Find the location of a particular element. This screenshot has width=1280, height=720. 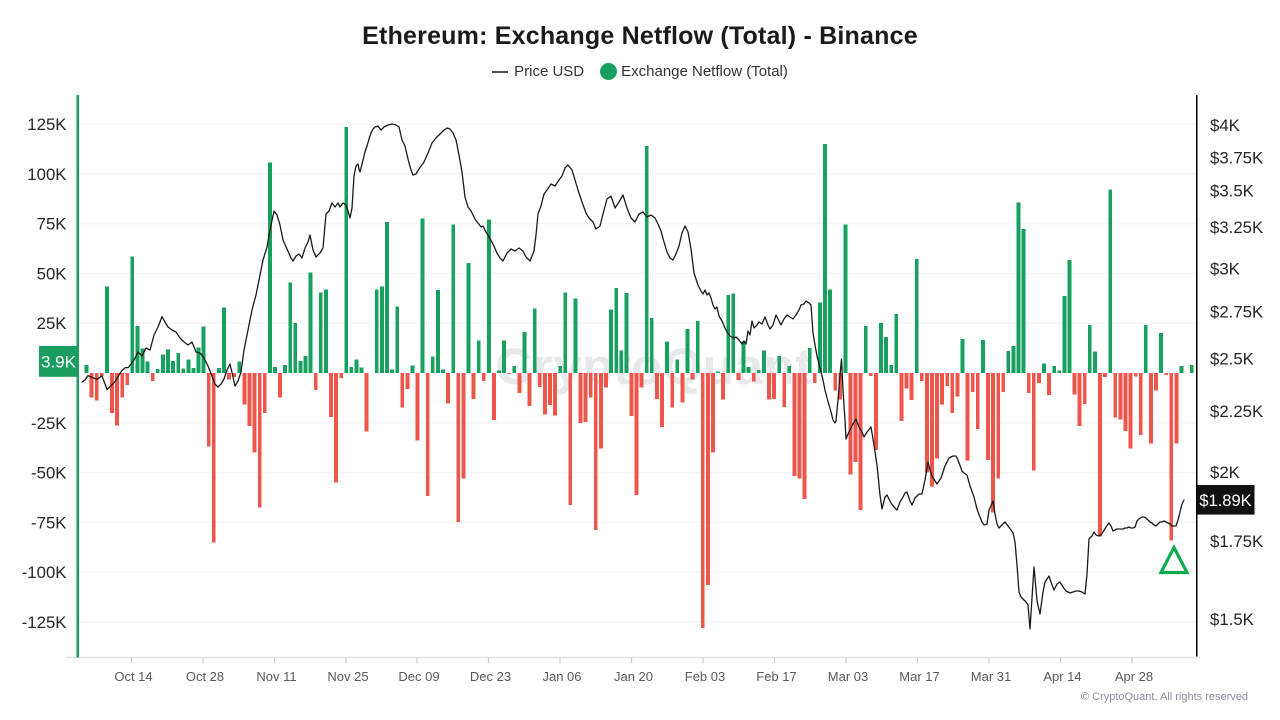

svg-text: Dec 23 is located at coordinates (490, 676).